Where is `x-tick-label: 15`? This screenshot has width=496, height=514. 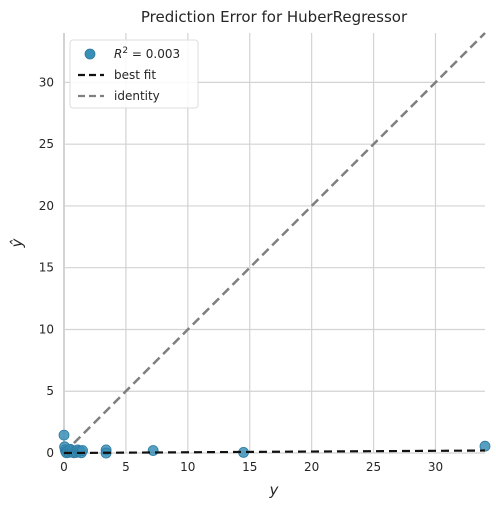 x-tick-label: 15 is located at coordinates (249, 467).